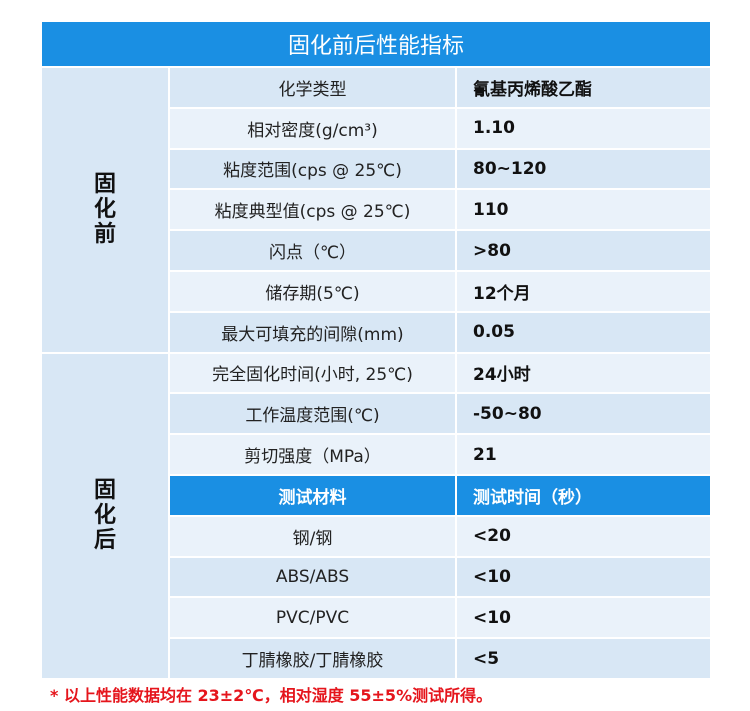 Image resolution: width=750 pixels, height=711 pixels. I want to click on row-value: 110, so click(583, 210).